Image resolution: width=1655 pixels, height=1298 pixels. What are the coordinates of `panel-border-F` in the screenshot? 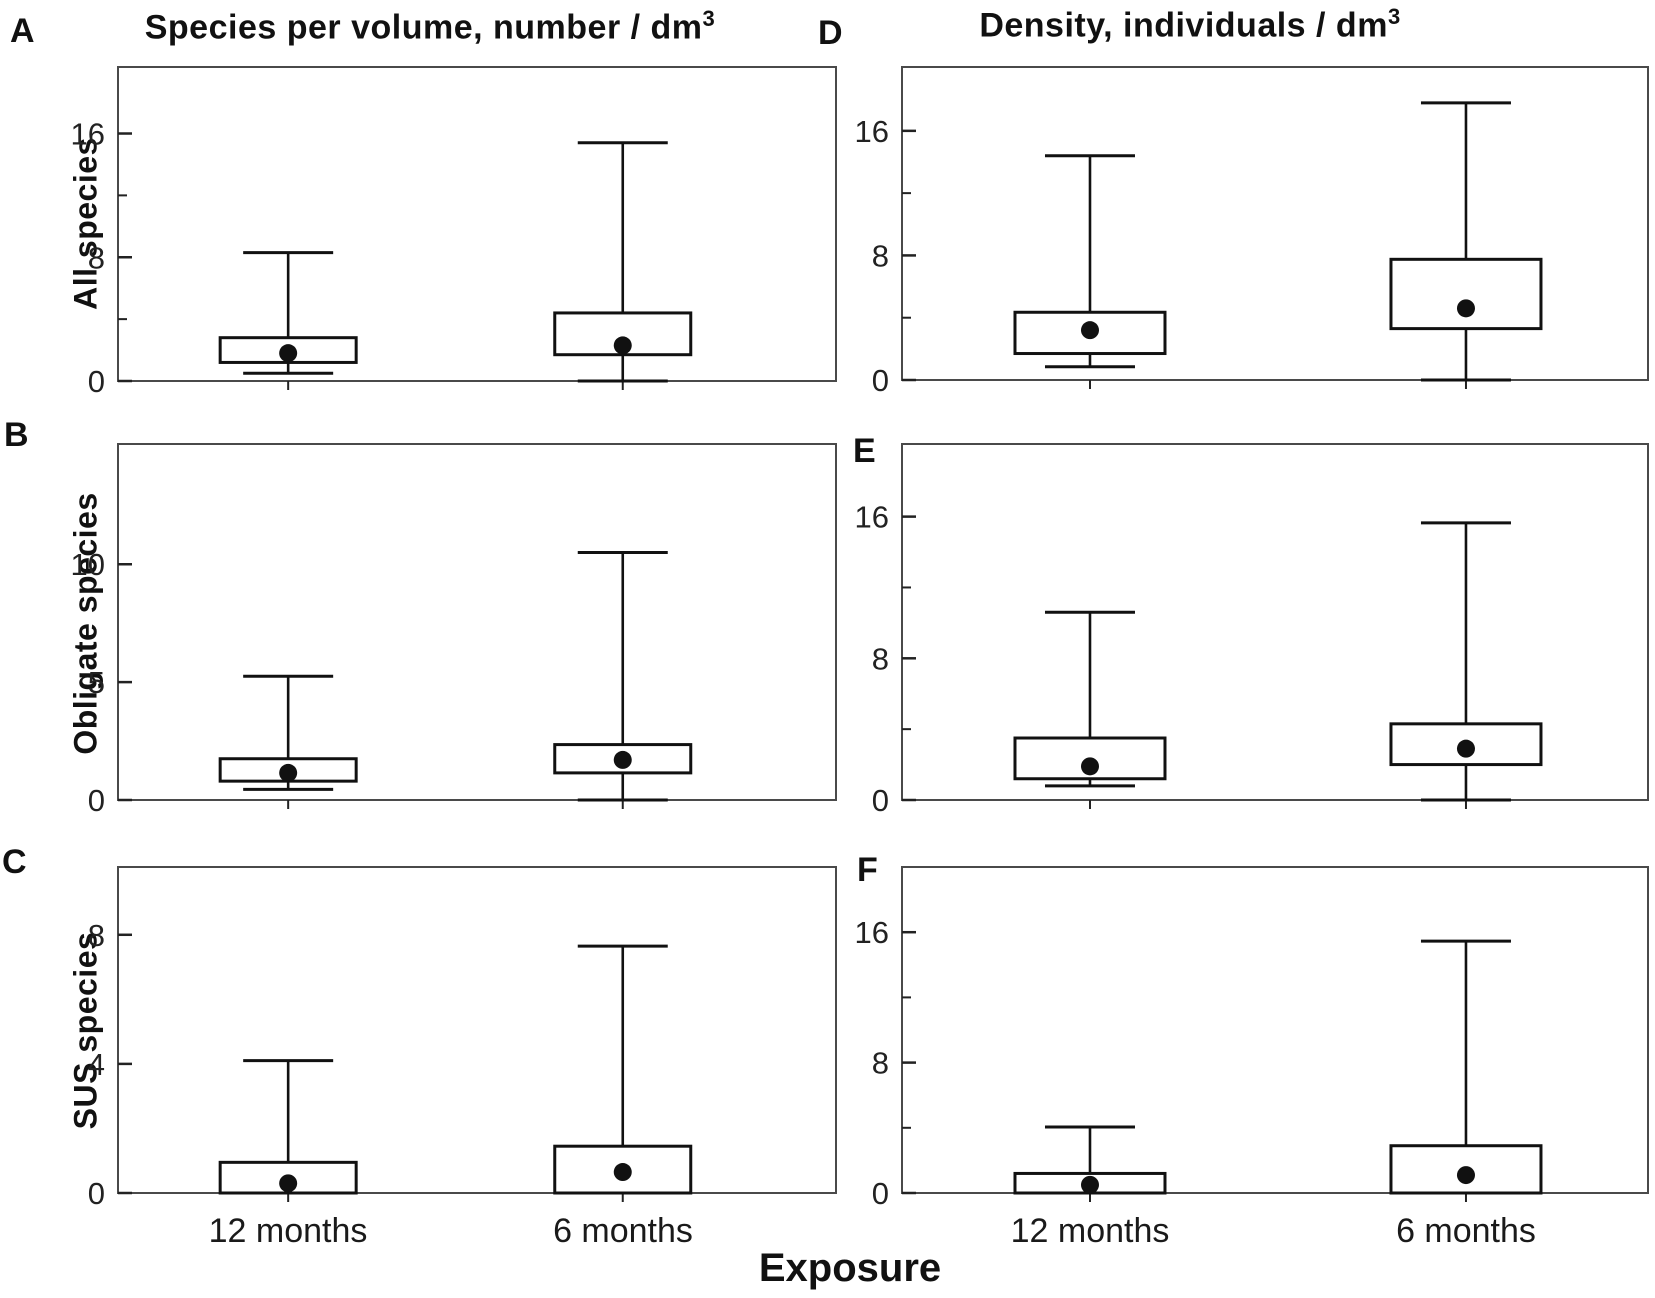 It's located at (1275, 1030).